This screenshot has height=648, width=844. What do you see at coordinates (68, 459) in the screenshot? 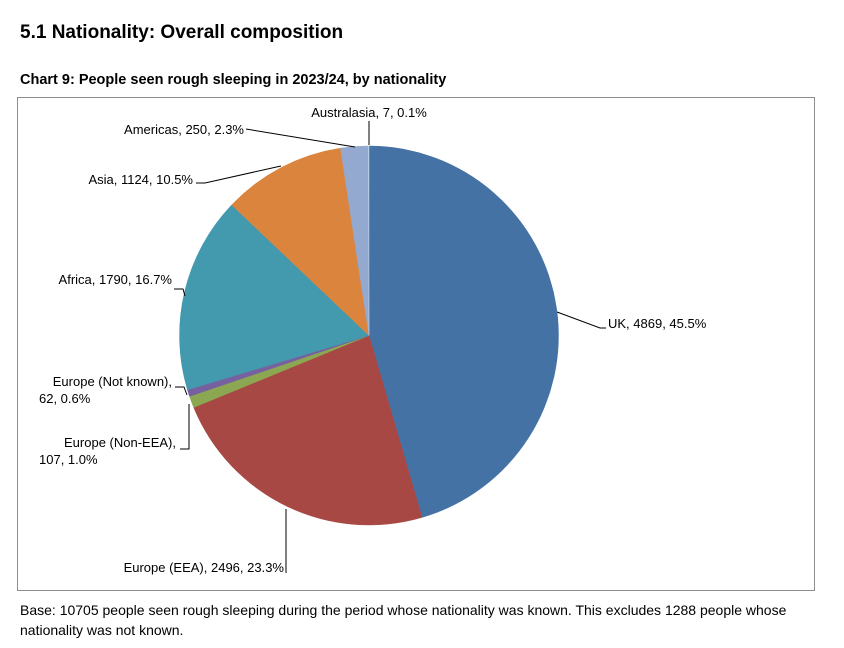
I see `data-label-line: 107, 1.0%` at bounding box center [68, 459].